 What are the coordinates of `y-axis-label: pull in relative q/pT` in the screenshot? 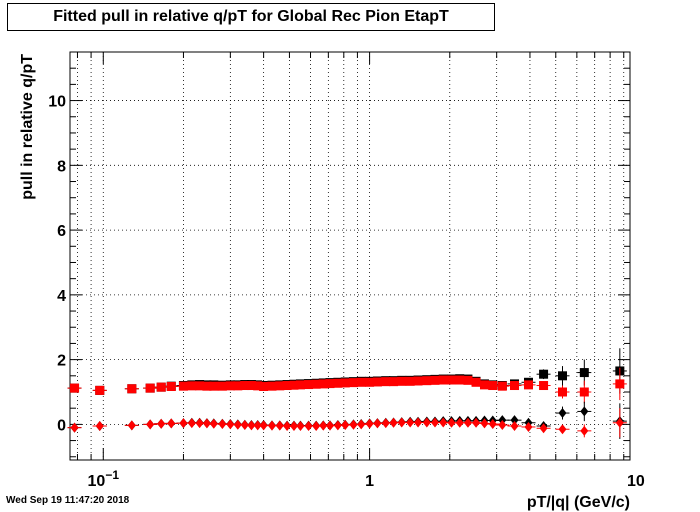 It's located at (27, 127).